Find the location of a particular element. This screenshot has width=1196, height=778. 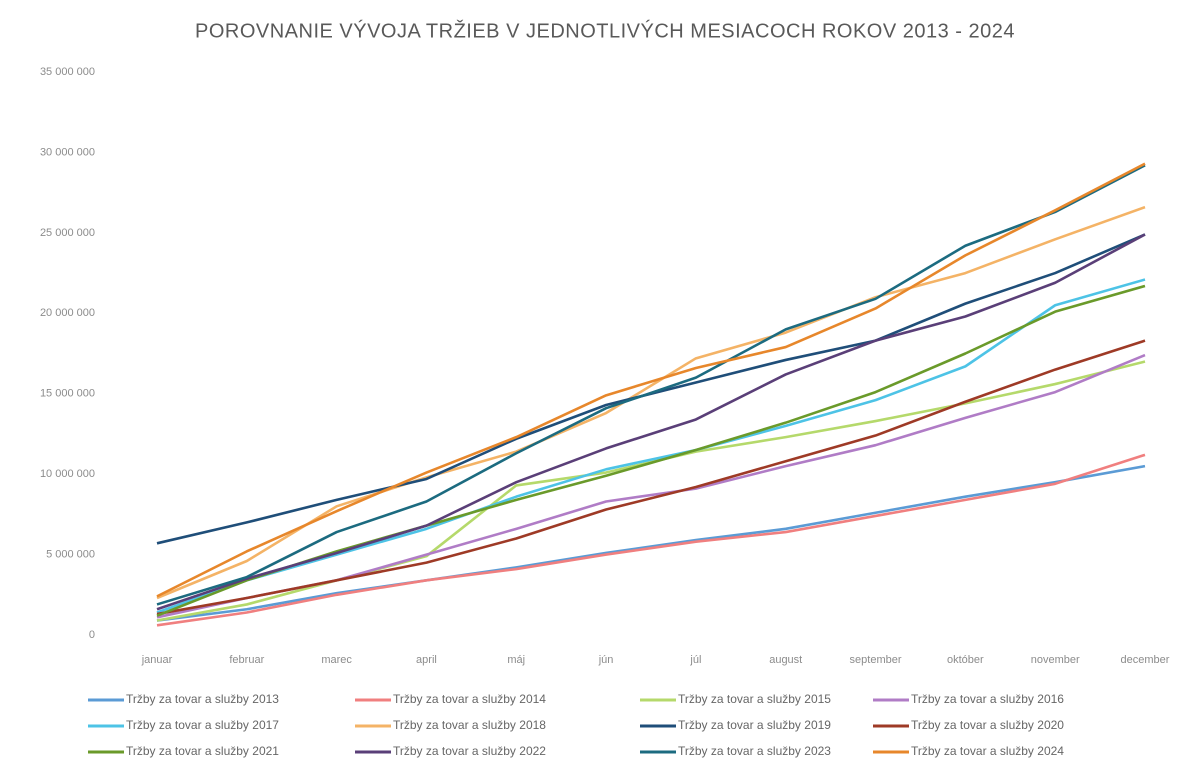

x-tick-label: september is located at coordinates (876, 660).